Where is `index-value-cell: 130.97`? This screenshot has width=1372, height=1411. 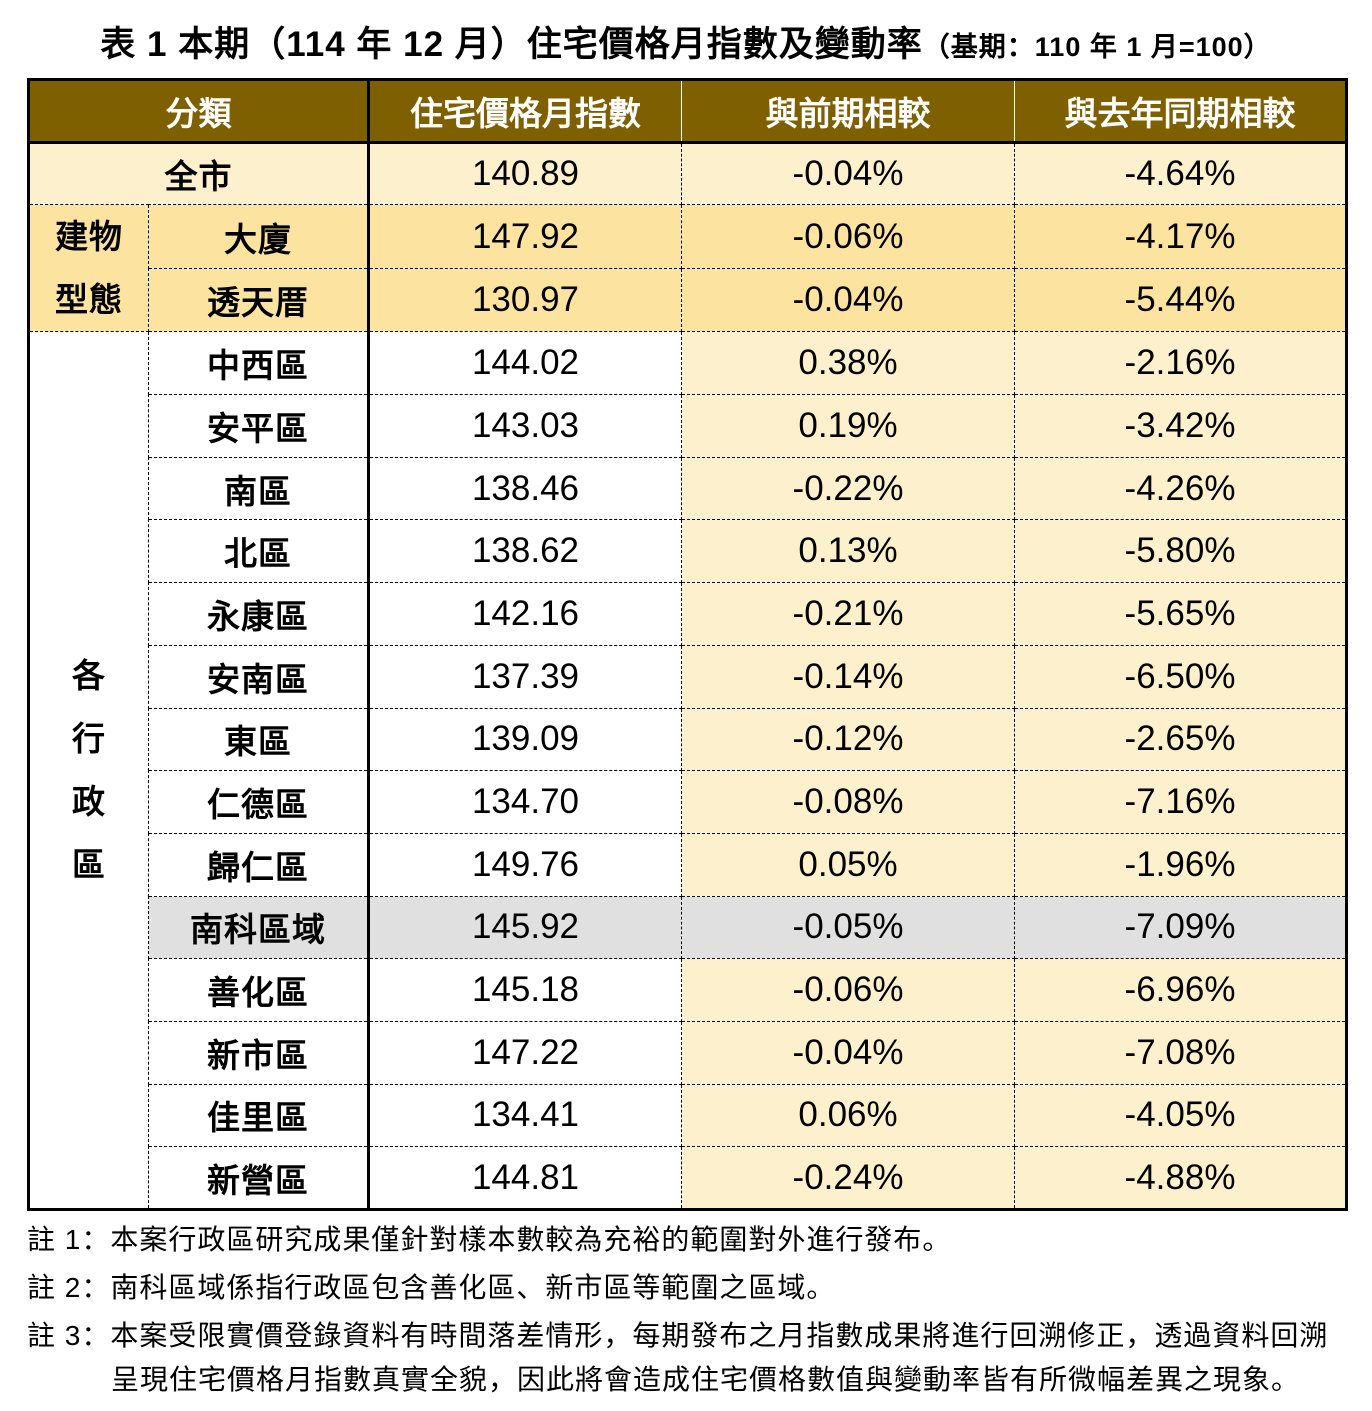 index-value-cell: 130.97 is located at coordinates (524, 300).